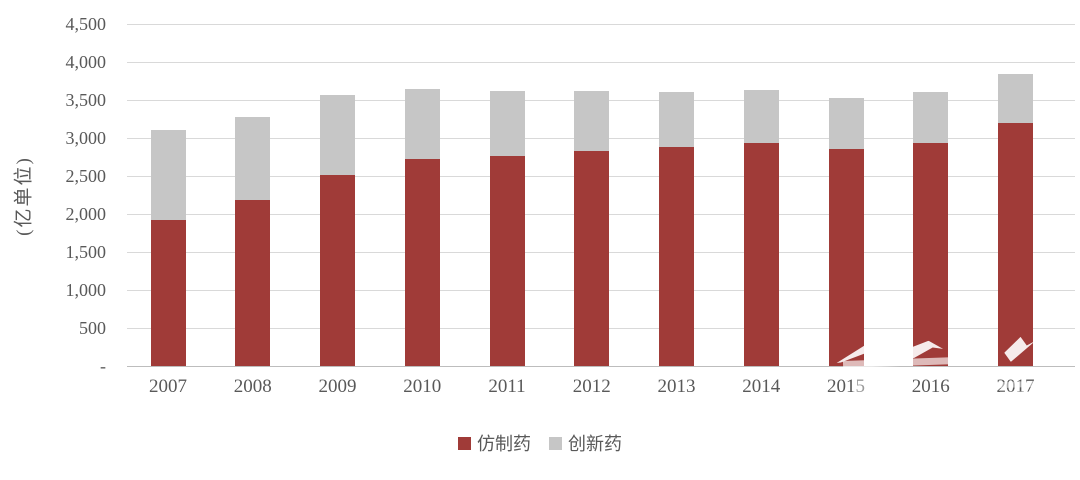 Image resolution: width=1080 pixels, height=480 pixels. Describe the element at coordinates (930, 386) in the screenshot. I see `x-tick-label-2016: 2016` at that location.